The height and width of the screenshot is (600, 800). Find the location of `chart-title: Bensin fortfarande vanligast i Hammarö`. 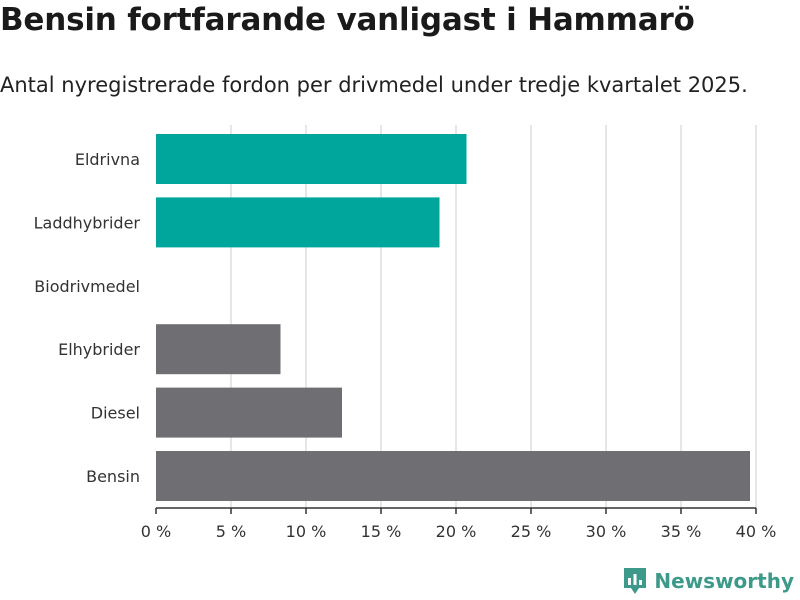

chart-title: Bensin fortfarande vanligast i Hammarö is located at coordinates (347, 20).